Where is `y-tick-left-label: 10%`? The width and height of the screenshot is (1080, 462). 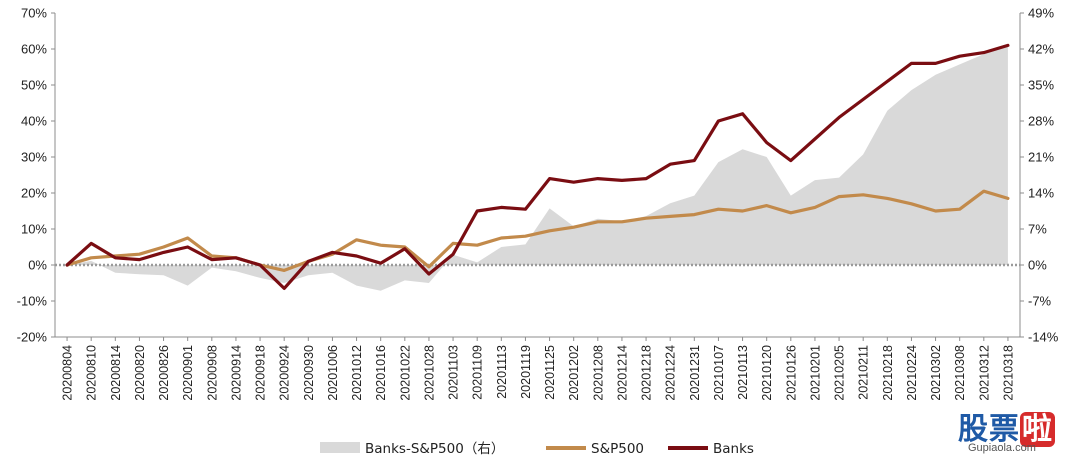 y-tick-left-label: 10% is located at coordinates (34, 229).